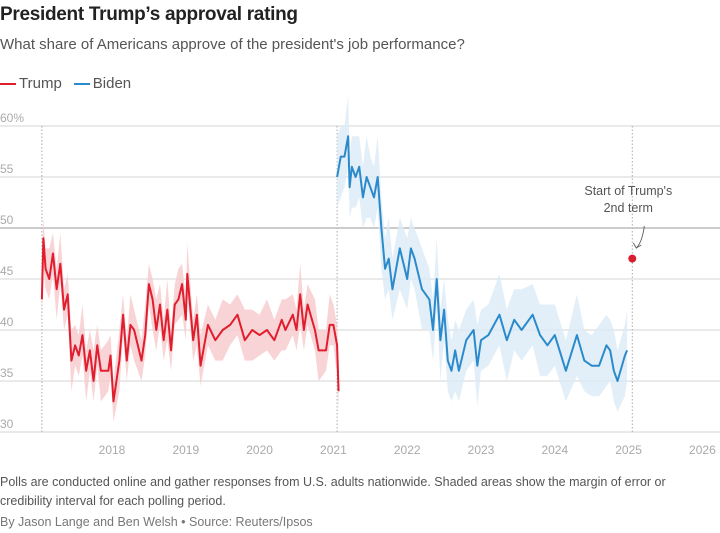 This screenshot has width=720, height=533. I want to click on legend-swatch-biden, so click(81, 83).